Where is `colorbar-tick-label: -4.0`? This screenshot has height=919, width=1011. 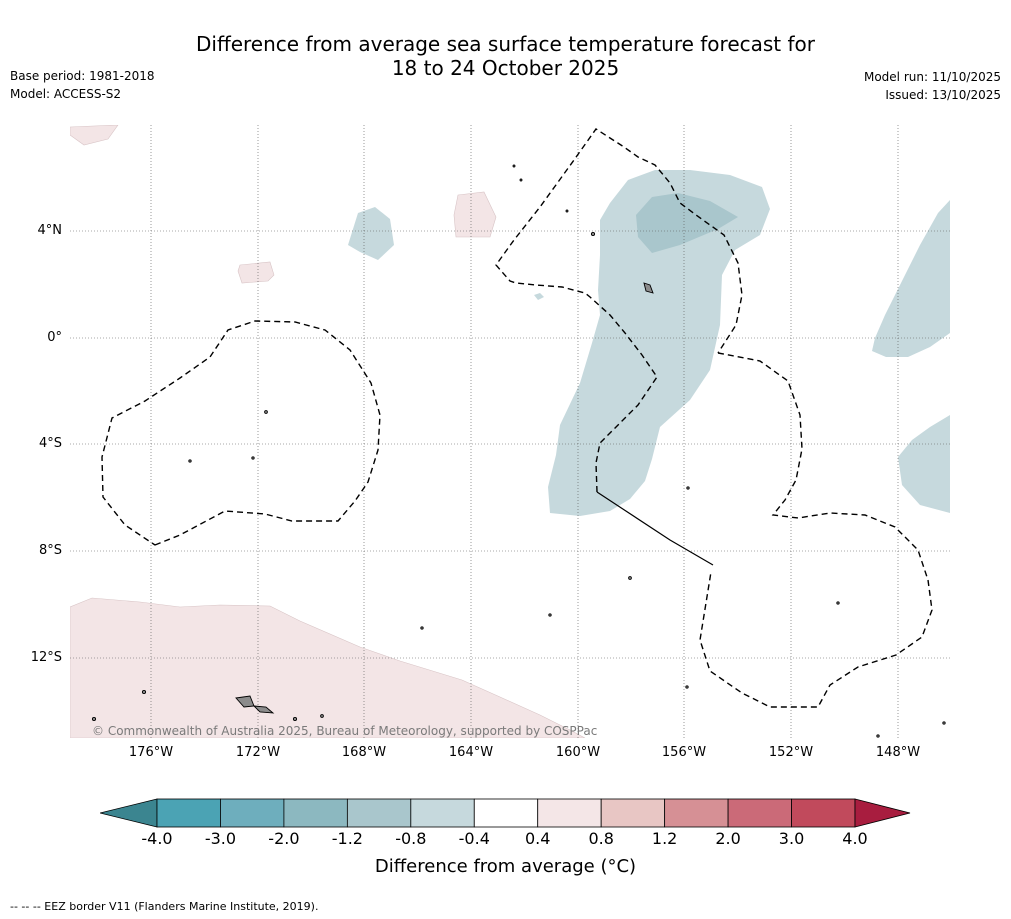
colorbar-tick-label: -4.0 is located at coordinates (157, 838).